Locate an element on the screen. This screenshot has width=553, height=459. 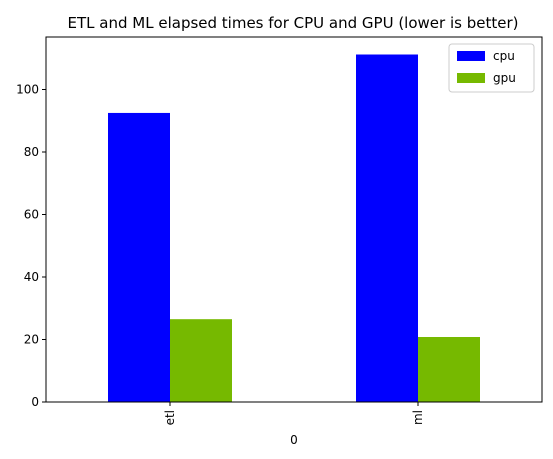
y-axis: 0 20 40 60 80 100 is located at coordinates (31, 246).